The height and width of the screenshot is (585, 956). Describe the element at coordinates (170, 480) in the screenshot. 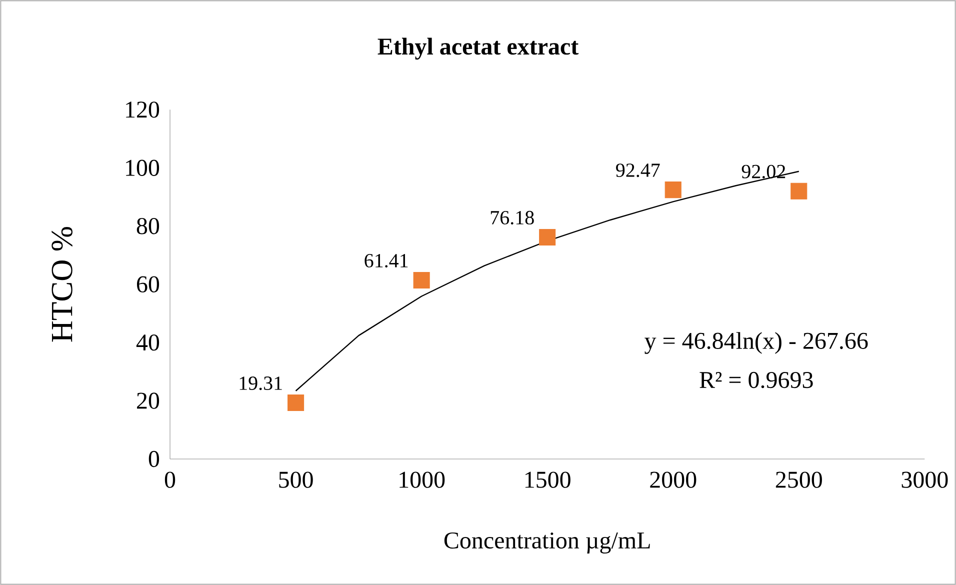

I see `x-tick-label: 0` at that location.